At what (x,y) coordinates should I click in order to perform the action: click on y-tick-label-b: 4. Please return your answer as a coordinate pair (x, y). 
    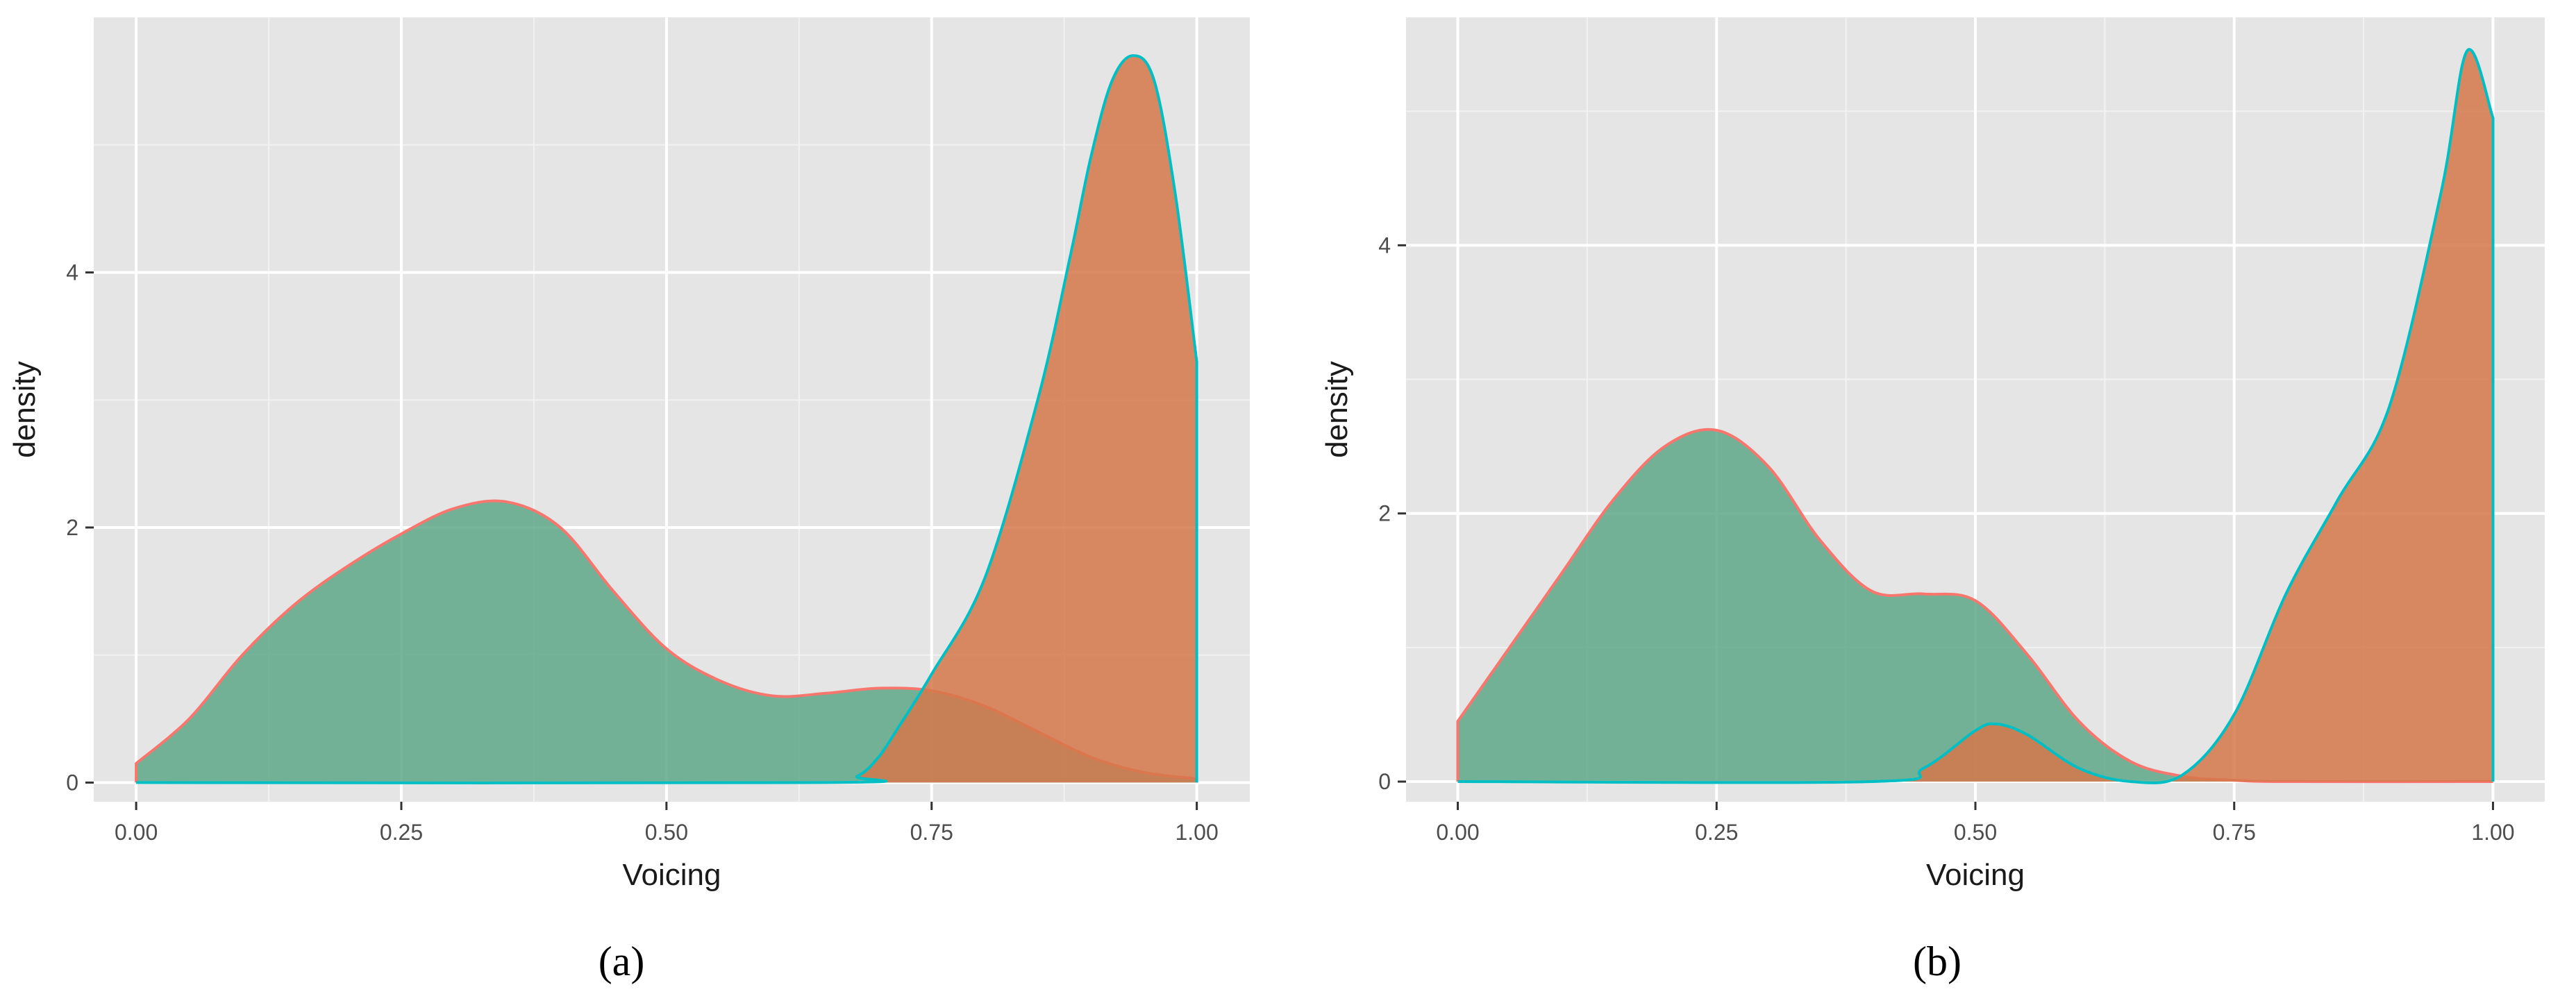
    Looking at the image, I should click on (1384, 245).